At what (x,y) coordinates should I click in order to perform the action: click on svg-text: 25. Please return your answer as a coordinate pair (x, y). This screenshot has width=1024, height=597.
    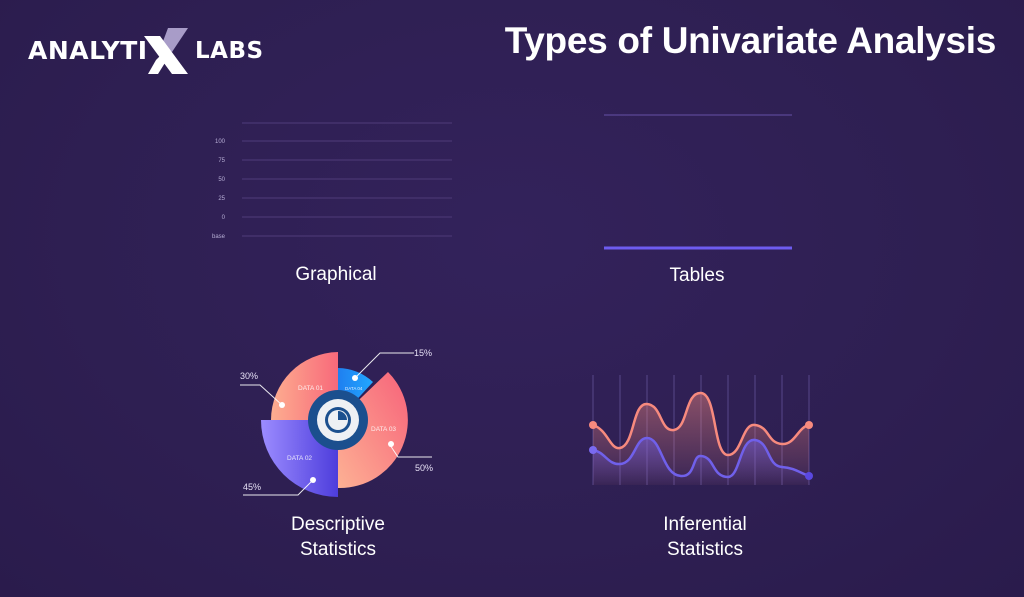
    Looking at the image, I should click on (221, 199).